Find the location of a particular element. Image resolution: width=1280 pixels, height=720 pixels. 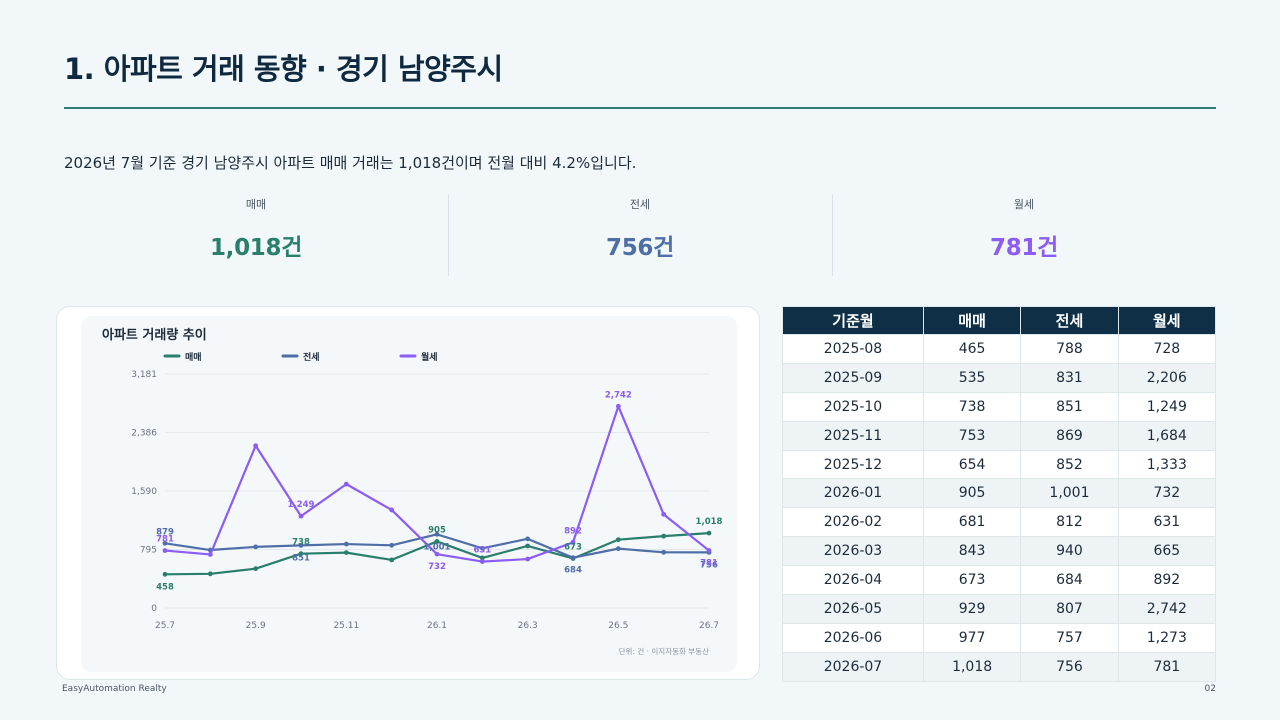

table-cell: 665 is located at coordinates (1167, 551).